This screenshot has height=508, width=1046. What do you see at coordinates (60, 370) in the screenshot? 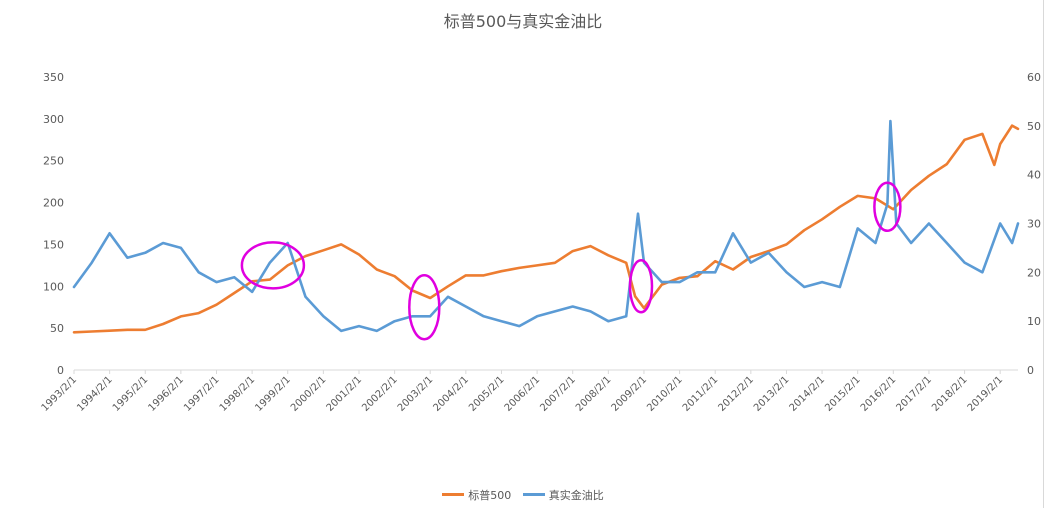
I see `left-tick-label: 0` at bounding box center [60, 370].